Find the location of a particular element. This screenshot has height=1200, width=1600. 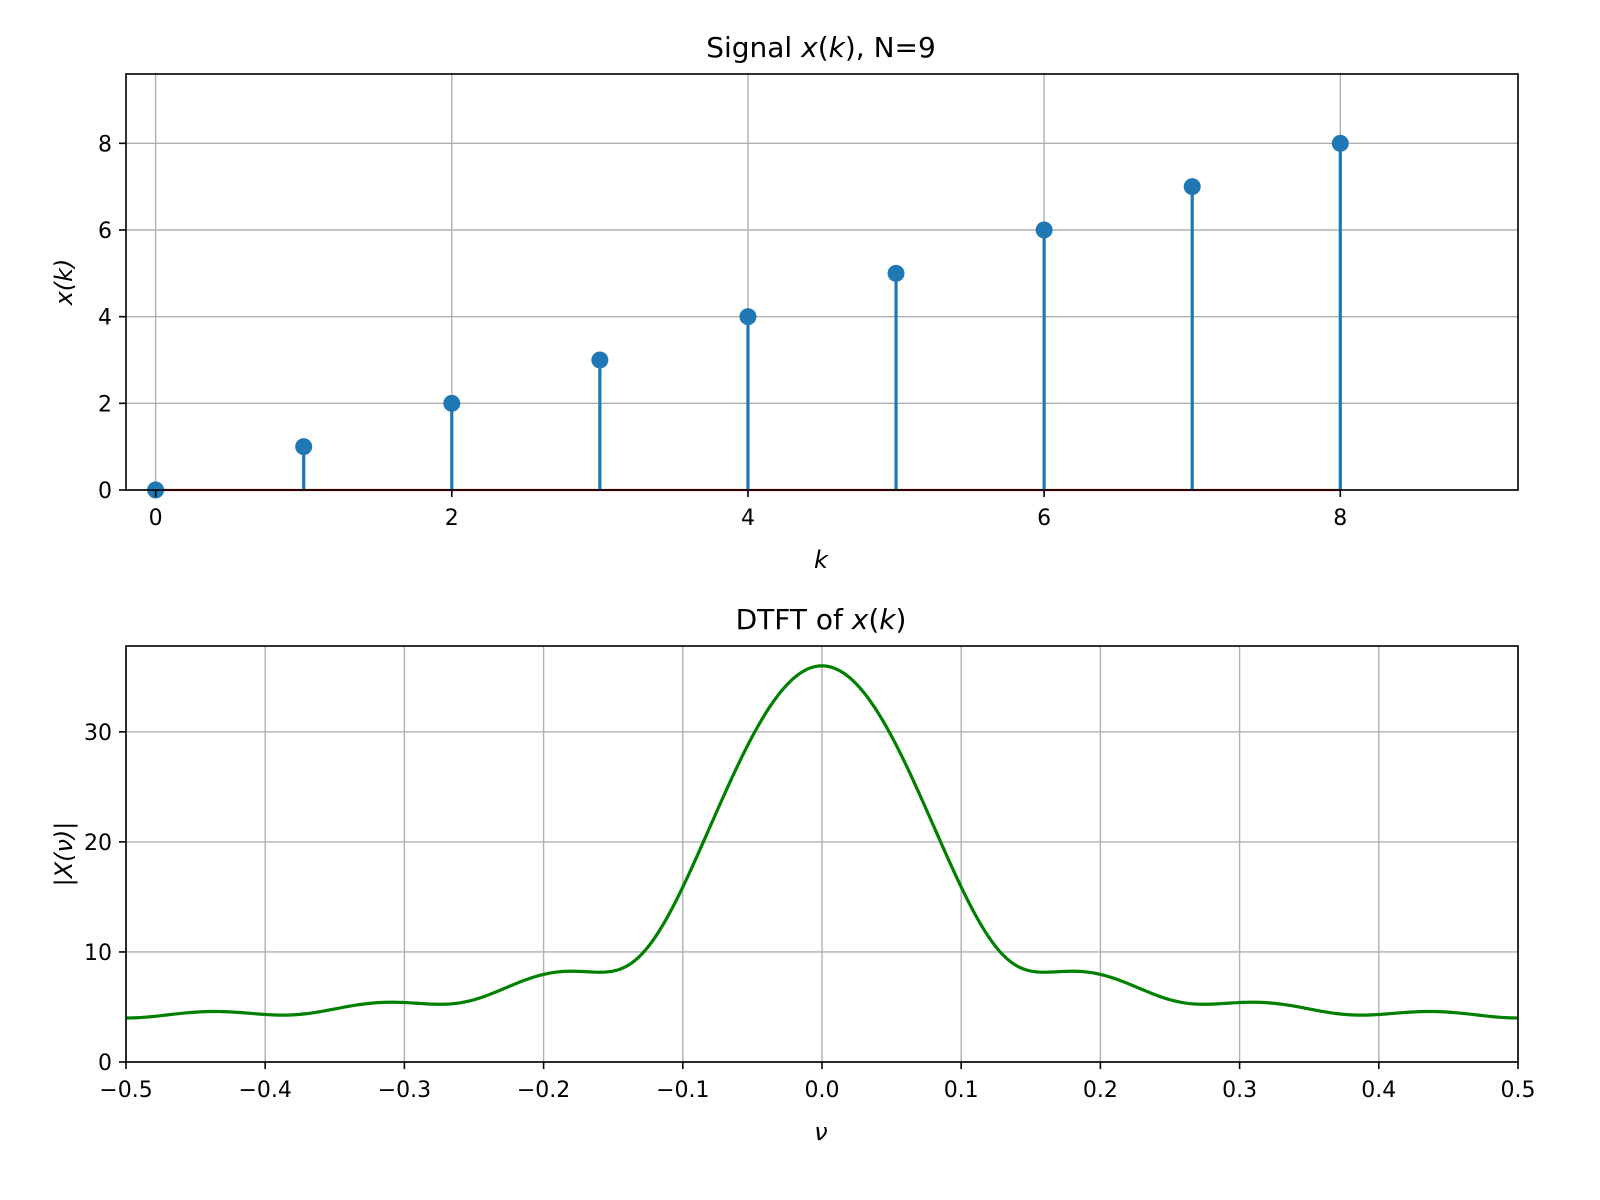

top-y-tick-label: 6 is located at coordinates (105, 231).